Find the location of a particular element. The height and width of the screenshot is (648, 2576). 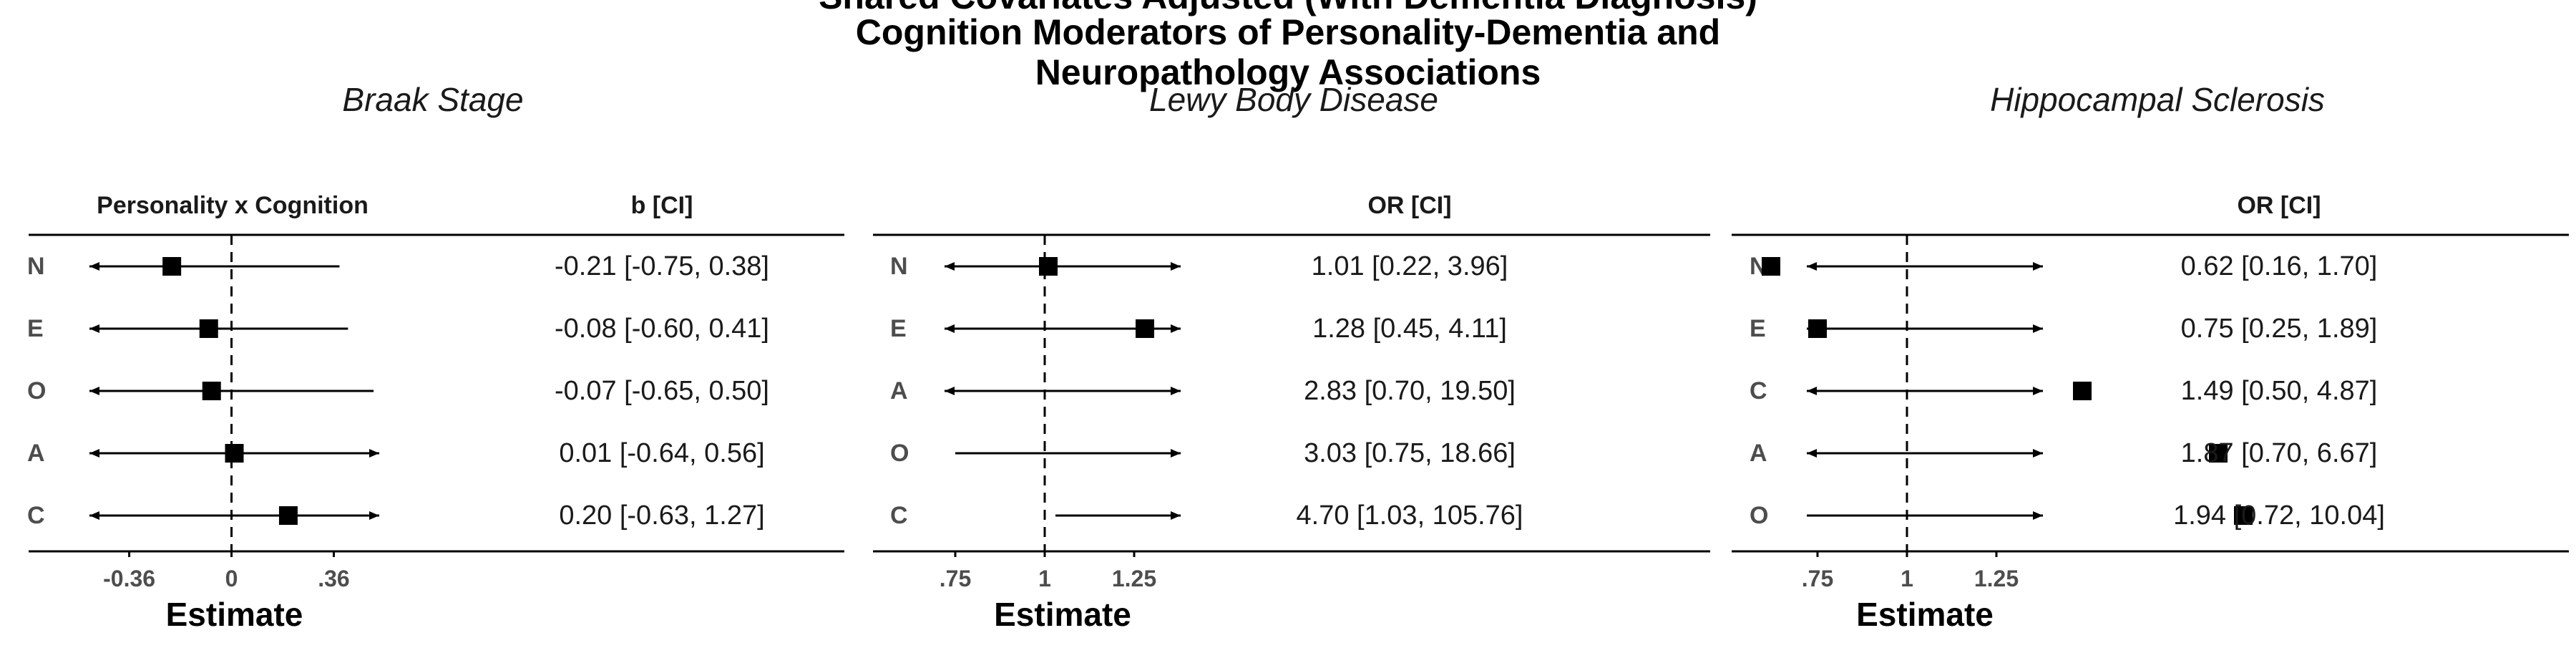

forest-row: A 1.87 [0.70, 6.67] is located at coordinates (2063, 453).